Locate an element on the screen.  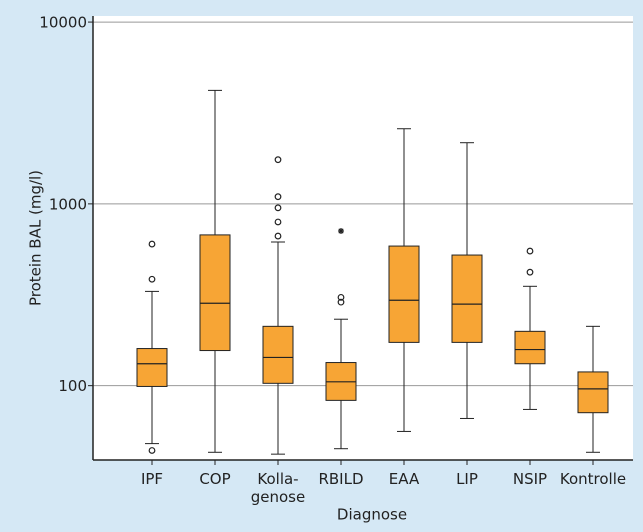
extreme is located at coordinates (341, 231).